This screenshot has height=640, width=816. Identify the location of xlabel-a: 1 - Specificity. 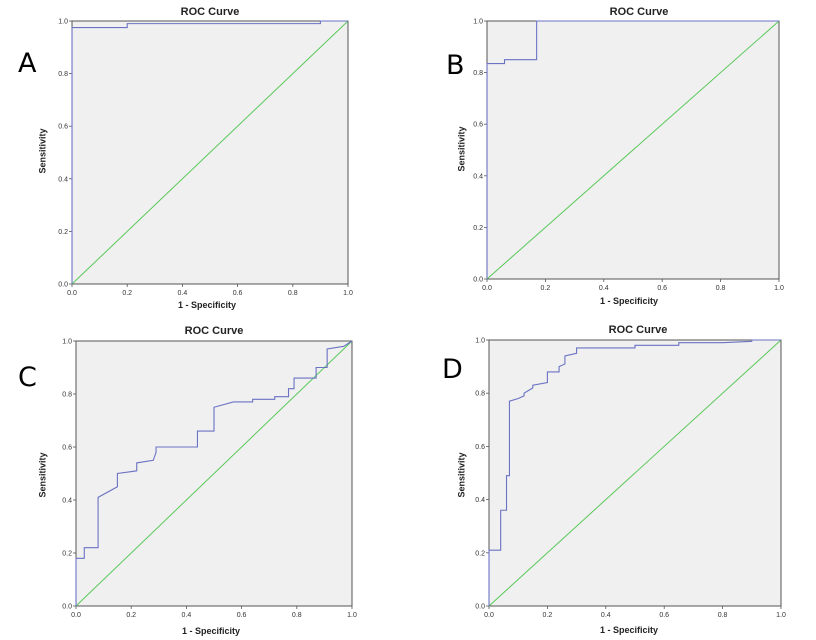
(207, 305).